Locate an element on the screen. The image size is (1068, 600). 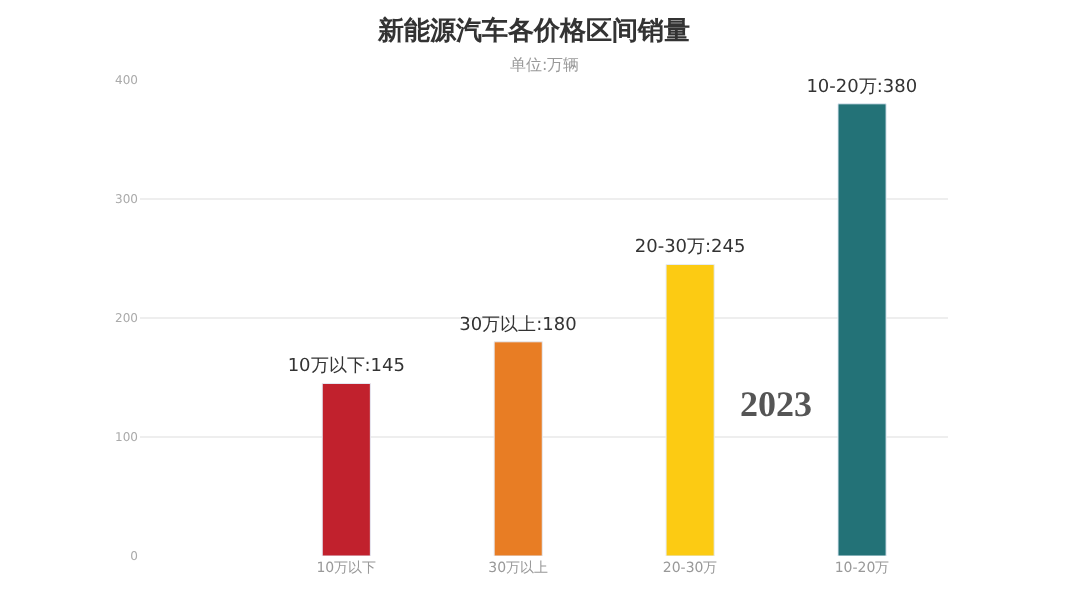
data-label: 10万以下:145 is located at coordinates (346, 366).